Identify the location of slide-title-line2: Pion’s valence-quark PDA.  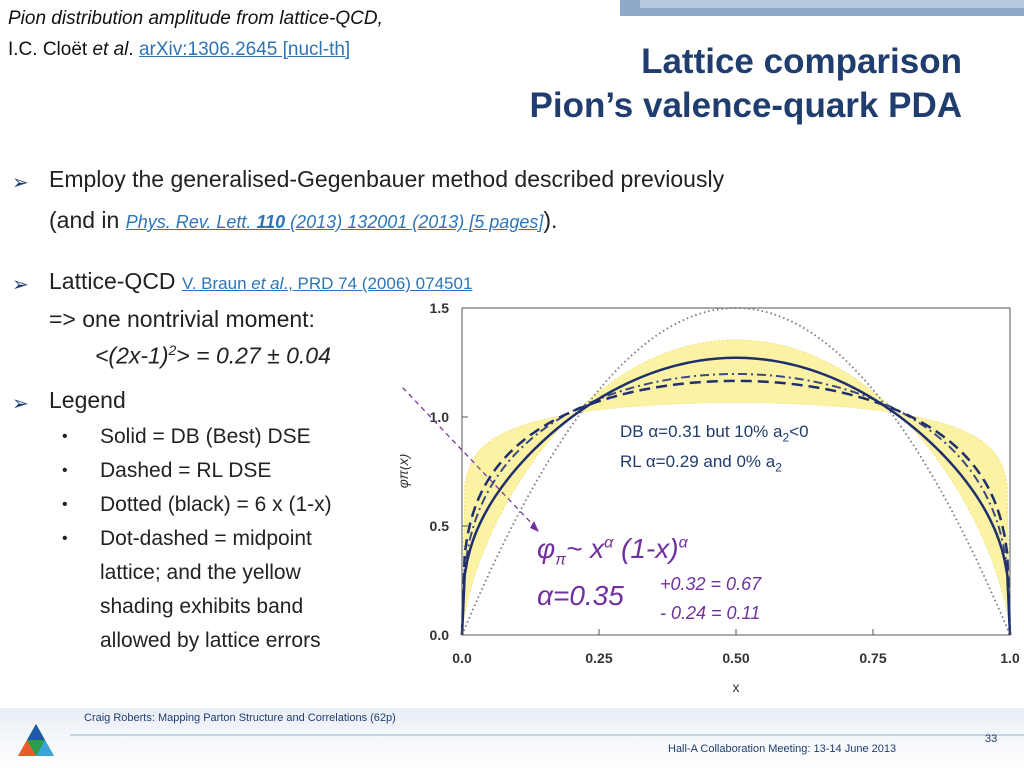
(745, 105).